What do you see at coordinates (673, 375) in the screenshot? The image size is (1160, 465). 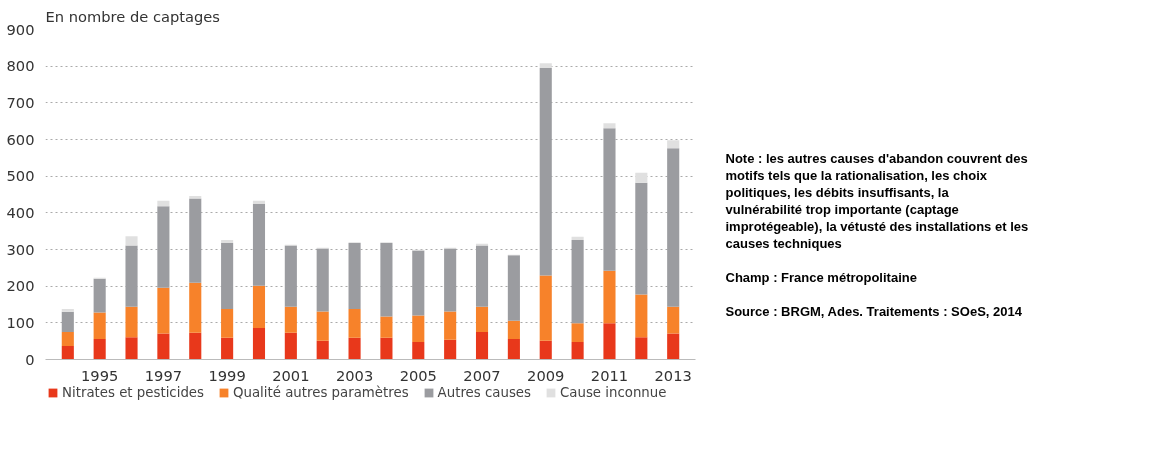 I see `x-tick-label: 2013` at bounding box center [673, 375].